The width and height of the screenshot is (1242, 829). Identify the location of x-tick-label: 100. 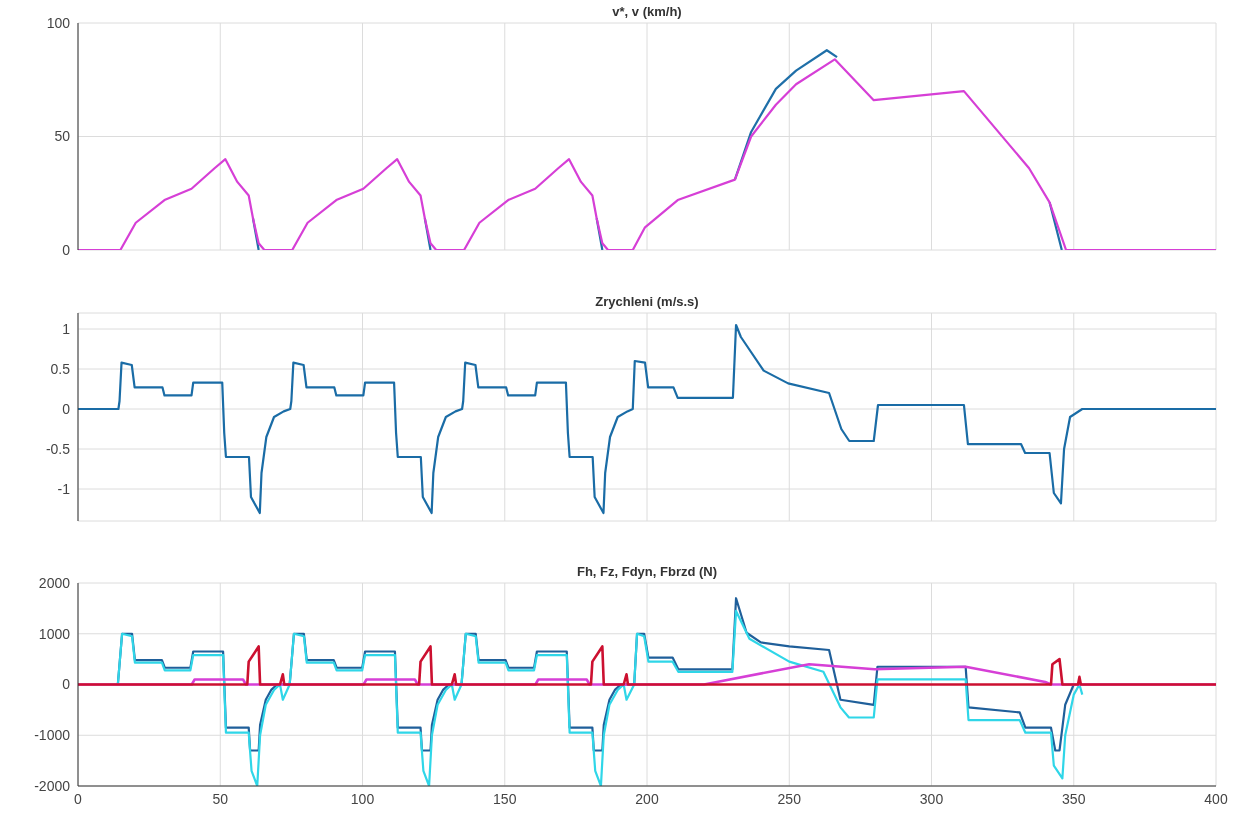
(362, 798).